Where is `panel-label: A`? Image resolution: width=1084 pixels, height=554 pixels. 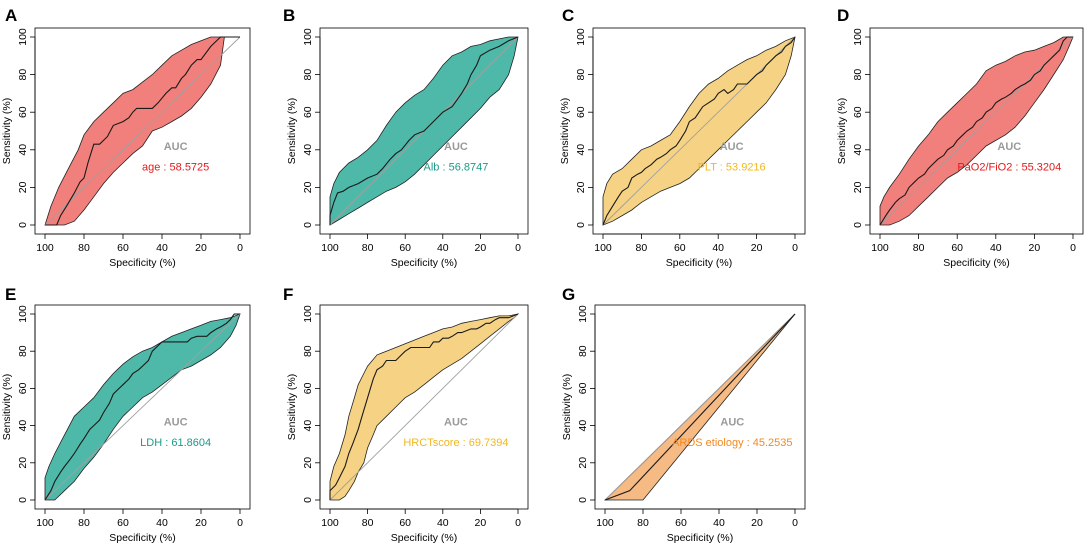
panel-label: A is located at coordinates (11, 15).